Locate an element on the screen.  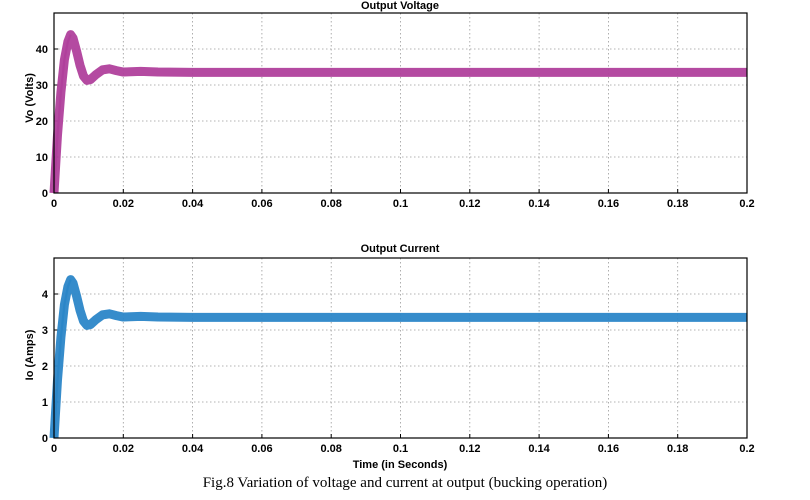
voltage-x-tick-label: 0 is located at coordinates (54, 204).